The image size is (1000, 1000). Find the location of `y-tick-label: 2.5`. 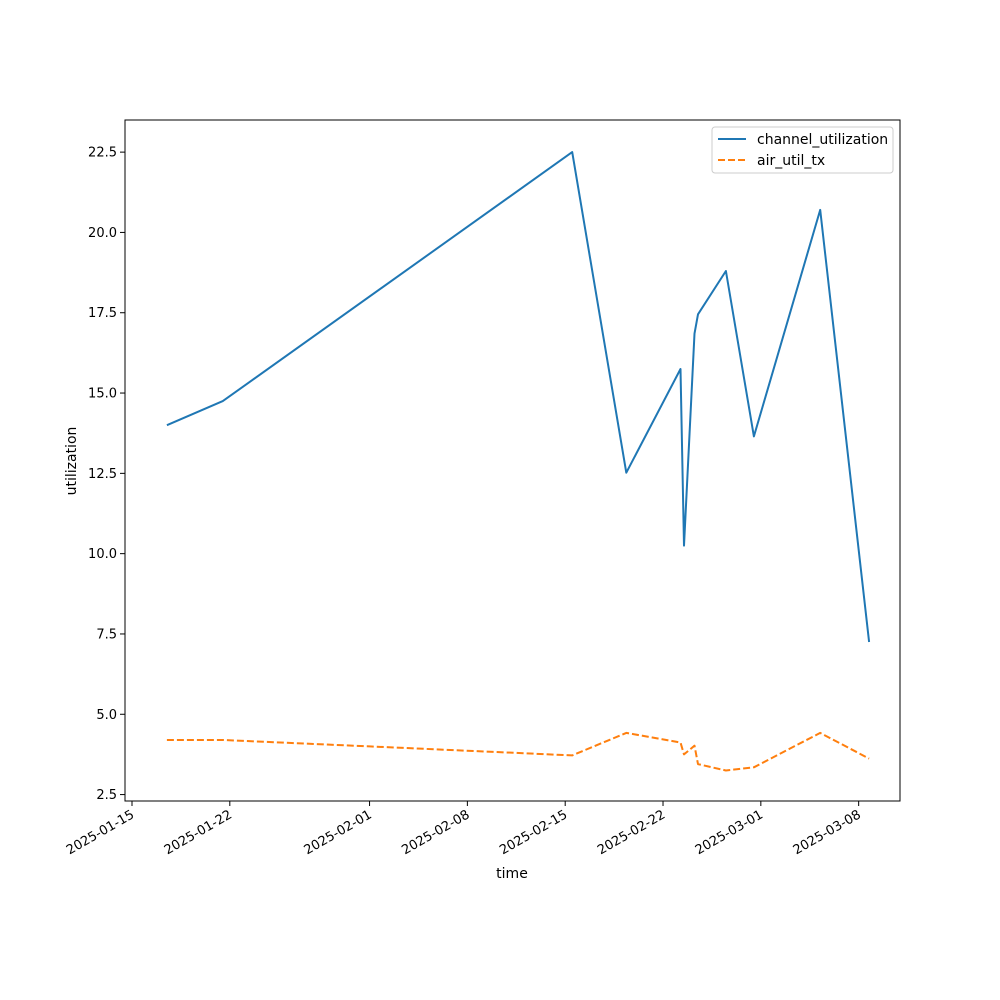

y-tick-label: 2.5 is located at coordinates (106, 795).